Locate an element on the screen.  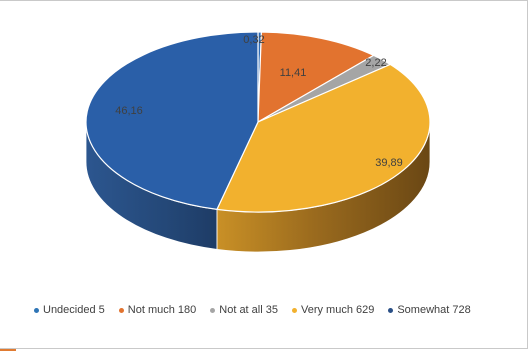
data-label-not-much: 11,41 is located at coordinates (293, 73).